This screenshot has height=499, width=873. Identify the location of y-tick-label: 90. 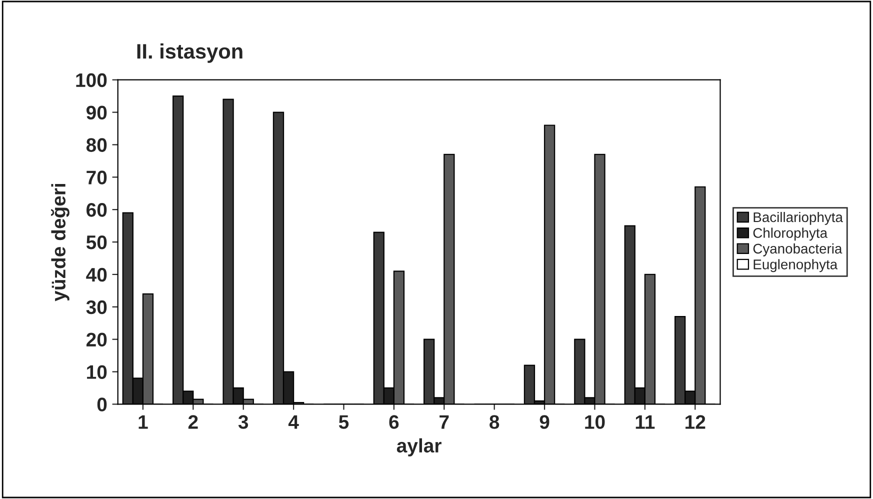
(96, 113).